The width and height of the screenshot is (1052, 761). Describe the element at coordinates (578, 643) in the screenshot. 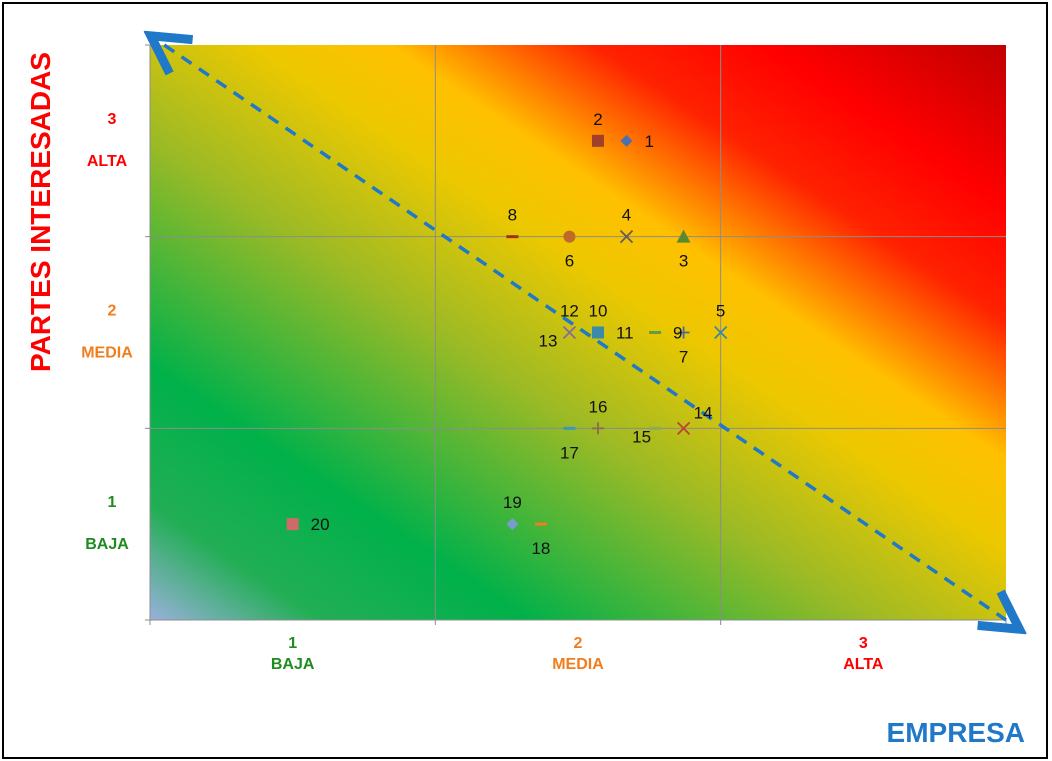

I see `x-tick-number: 2` at that location.